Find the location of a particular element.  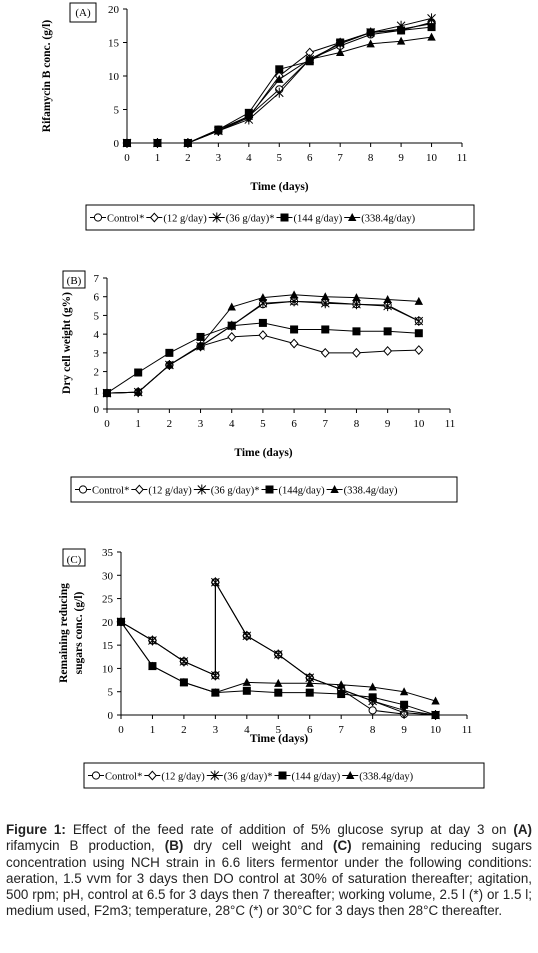

y-tick-label: 10 is located at coordinates (108, 669).